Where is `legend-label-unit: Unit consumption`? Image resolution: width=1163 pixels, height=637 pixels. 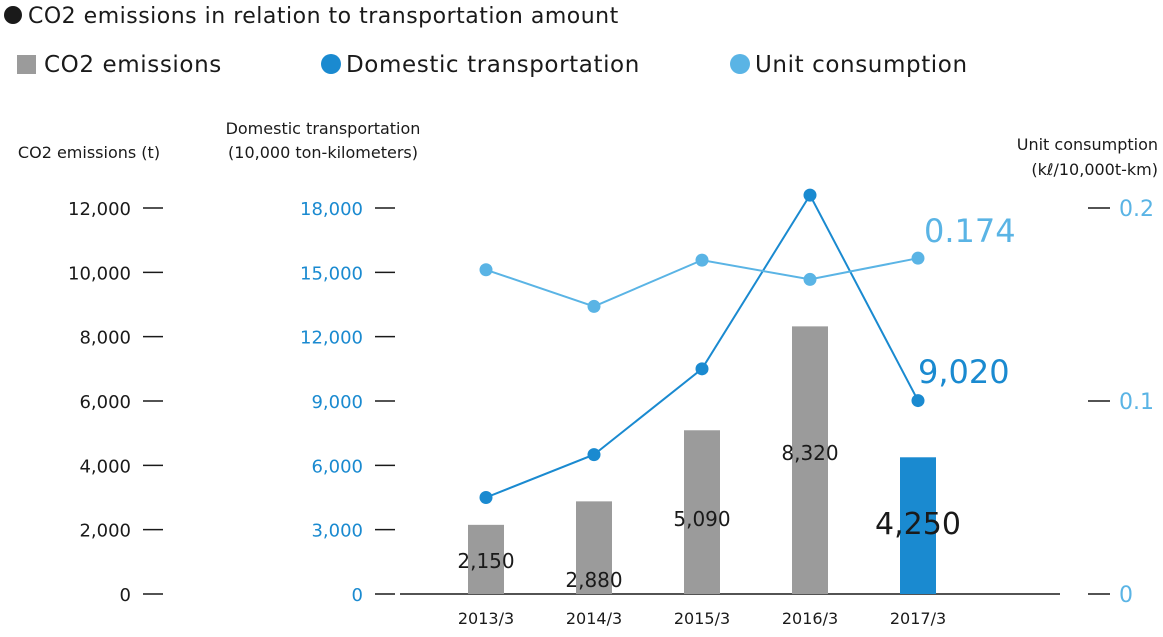
legend-label-unit: Unit consumption is located at coordinates (861, 65).